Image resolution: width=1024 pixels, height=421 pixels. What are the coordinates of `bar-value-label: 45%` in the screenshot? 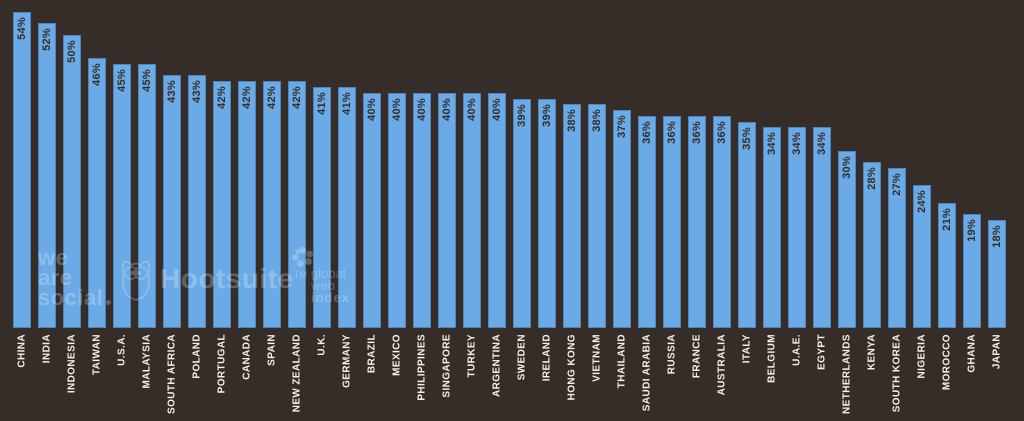 It's located at (122, 80).